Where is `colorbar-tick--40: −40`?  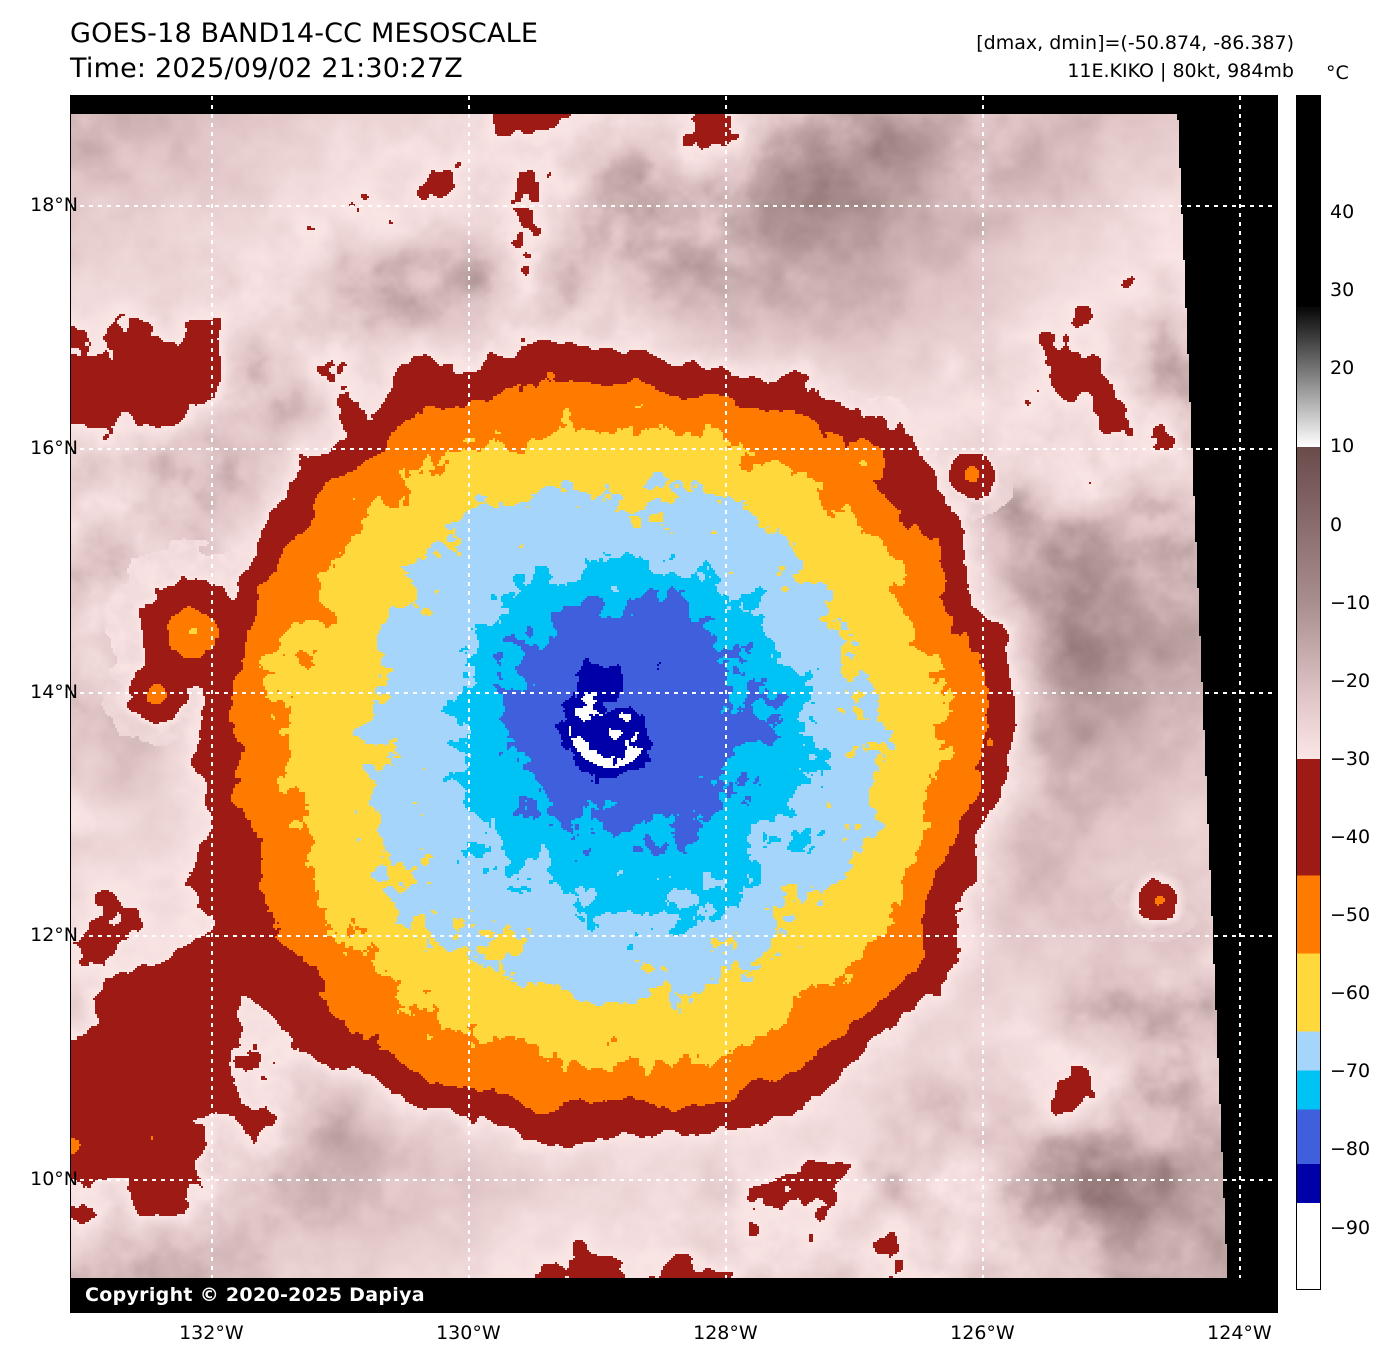 colorbar-tick--40: −40 is located at coordinates (1350, 836).